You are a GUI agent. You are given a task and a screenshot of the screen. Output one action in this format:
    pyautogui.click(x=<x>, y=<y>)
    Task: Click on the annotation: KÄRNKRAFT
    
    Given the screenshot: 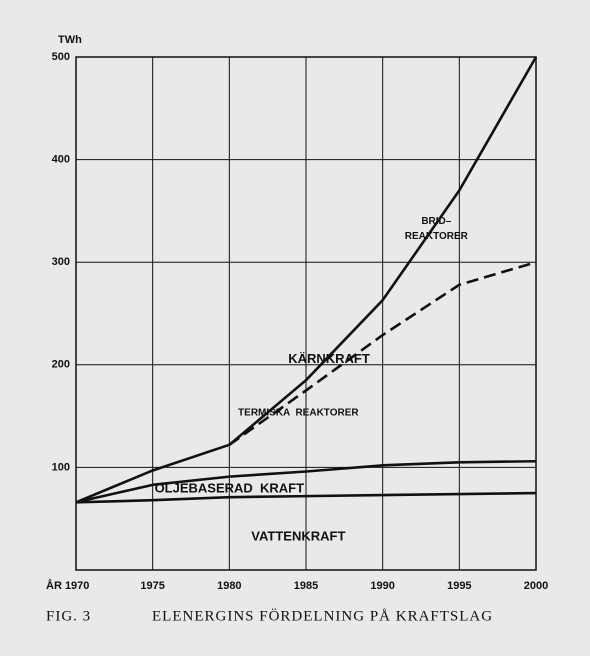 What is the action you would take?
    pyautogui.click(x=329, y=358)
    